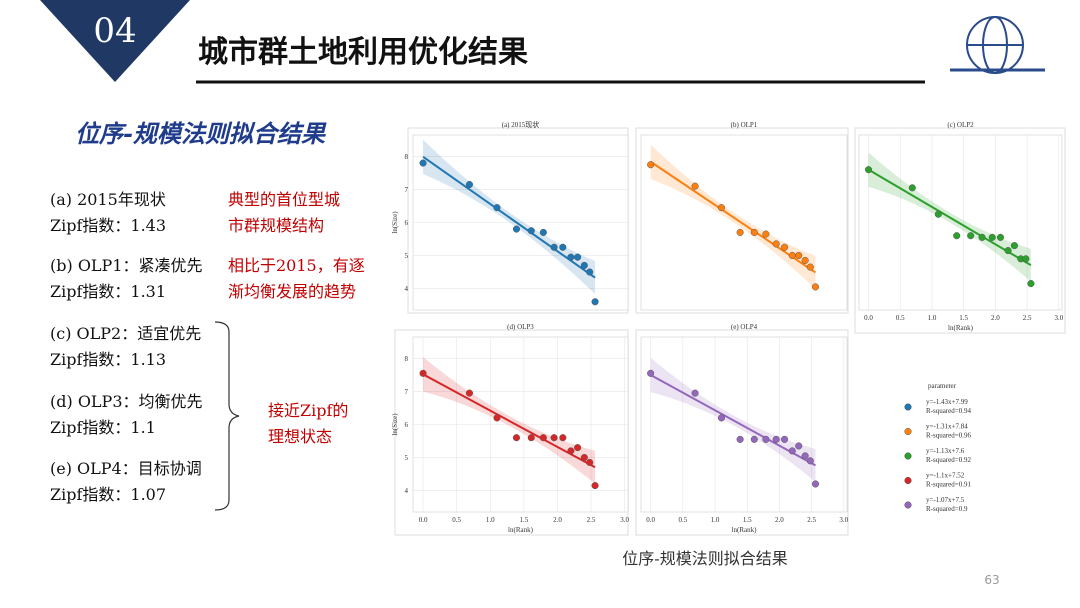 Image resolution: width=1080 pixels, height=608 pixels. Describe the element at coordinates (945, 451) in the screenshot. I see `legend-equation: y=-1.13x+7.6` at that location.